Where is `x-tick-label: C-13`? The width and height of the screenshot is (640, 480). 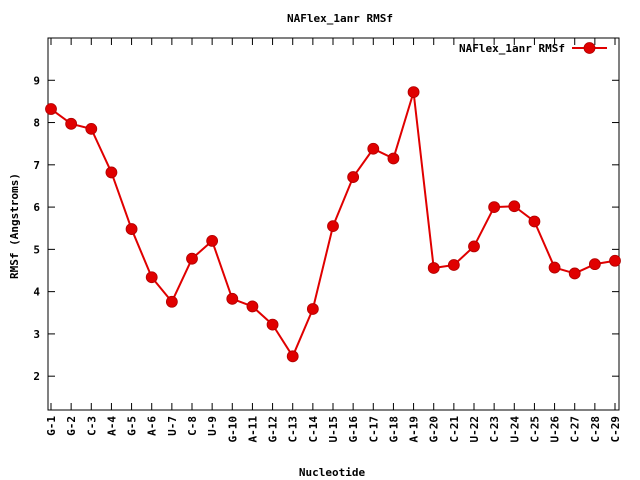 x-tick-label: C-13 is located at coordinates (293, 429).